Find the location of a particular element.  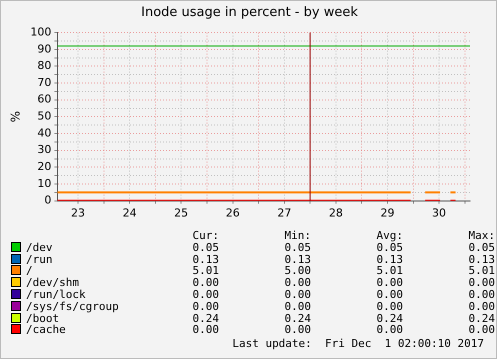

chart-title: Inode usage in percent - by week is located at coordinates (249, 12).